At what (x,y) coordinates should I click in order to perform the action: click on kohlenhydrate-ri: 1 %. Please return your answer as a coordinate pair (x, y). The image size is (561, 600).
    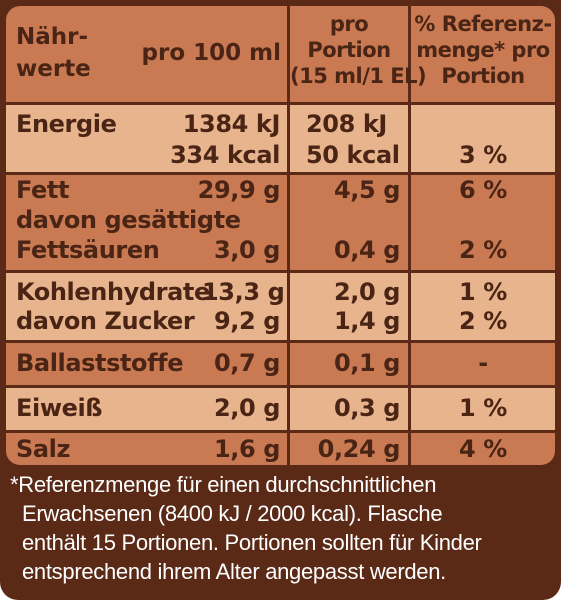
    Looking at the image, I should click on (483, 292).